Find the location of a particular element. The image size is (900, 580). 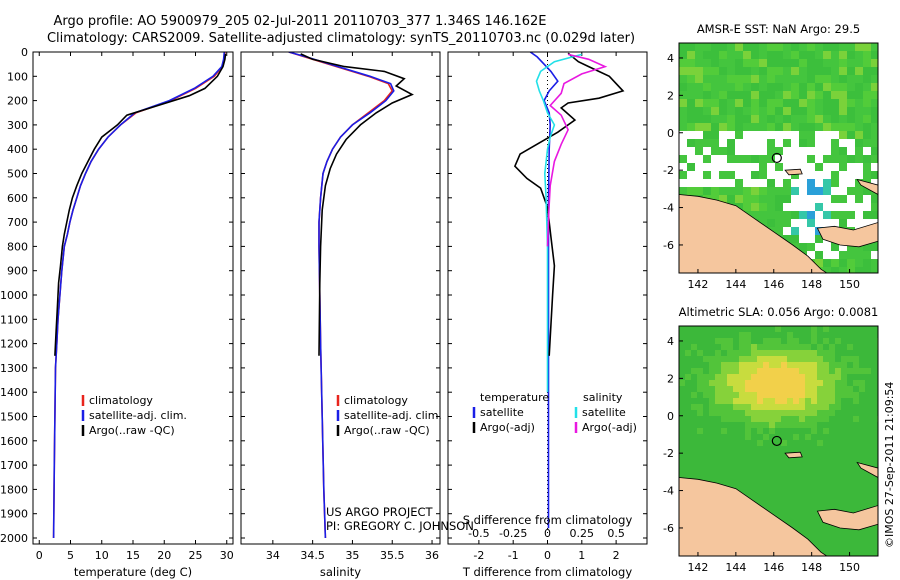

legend-label: satellite-adj. clim. is located at coordinates (138, 415).